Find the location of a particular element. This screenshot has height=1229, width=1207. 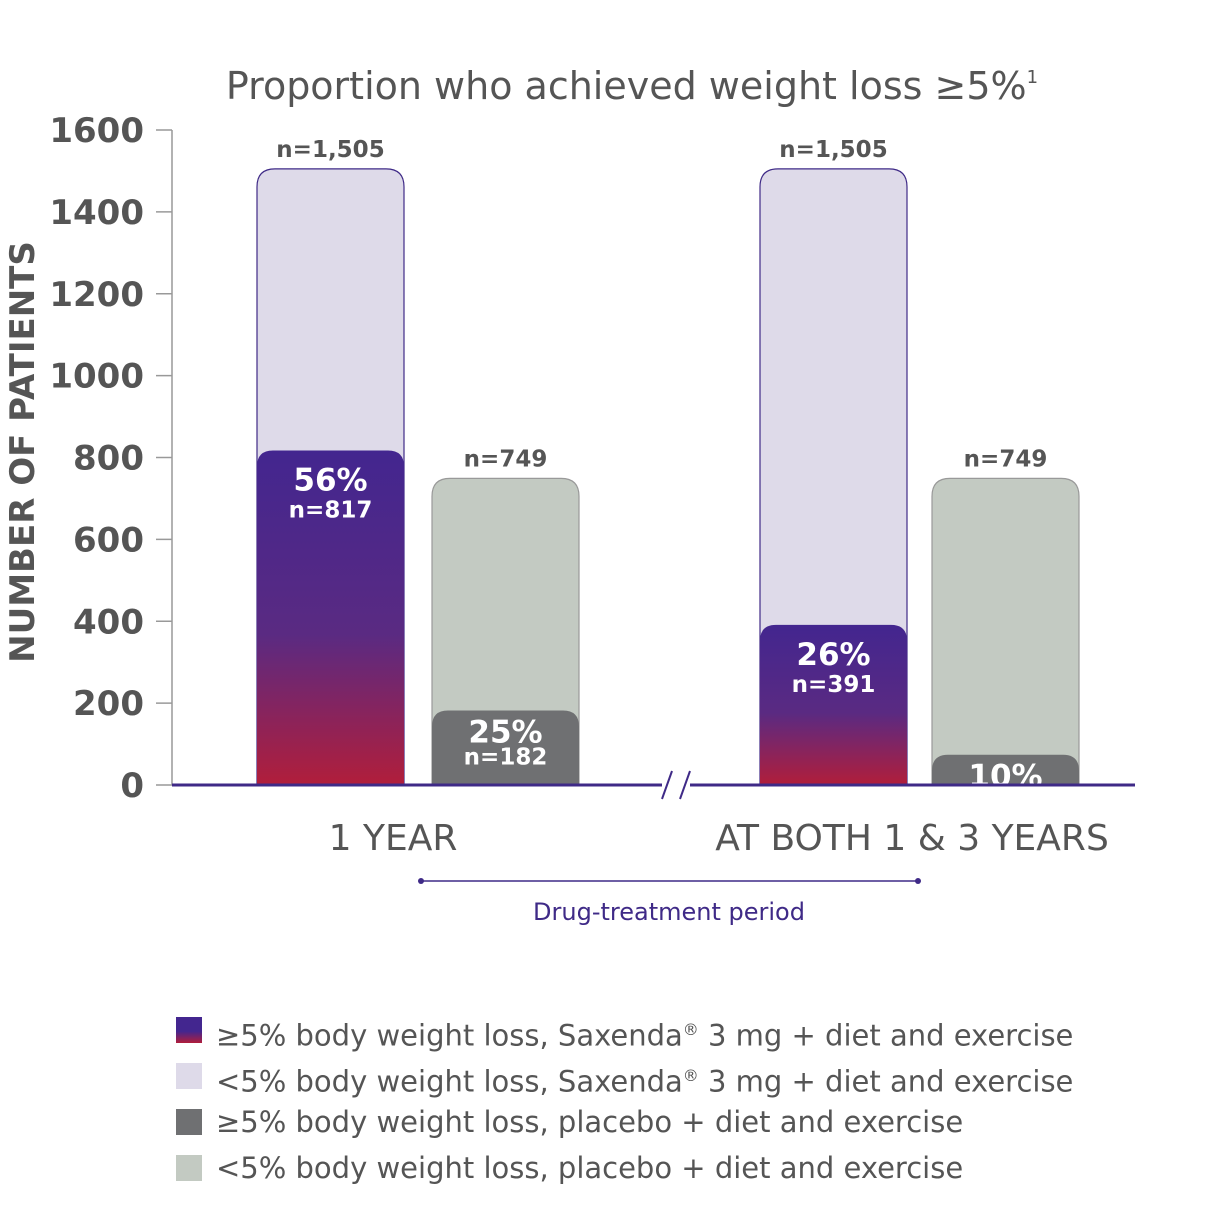

bar-percent-label: 26% is located at coordinates (833, 655).